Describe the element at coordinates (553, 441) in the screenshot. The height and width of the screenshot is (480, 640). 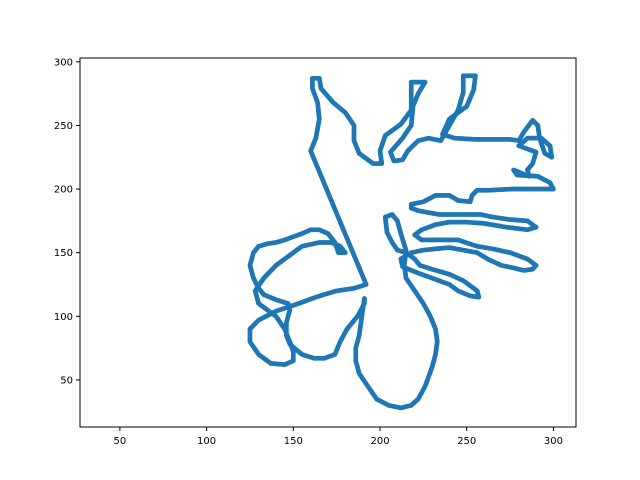
I see `x-tick-label: 300` at that location.